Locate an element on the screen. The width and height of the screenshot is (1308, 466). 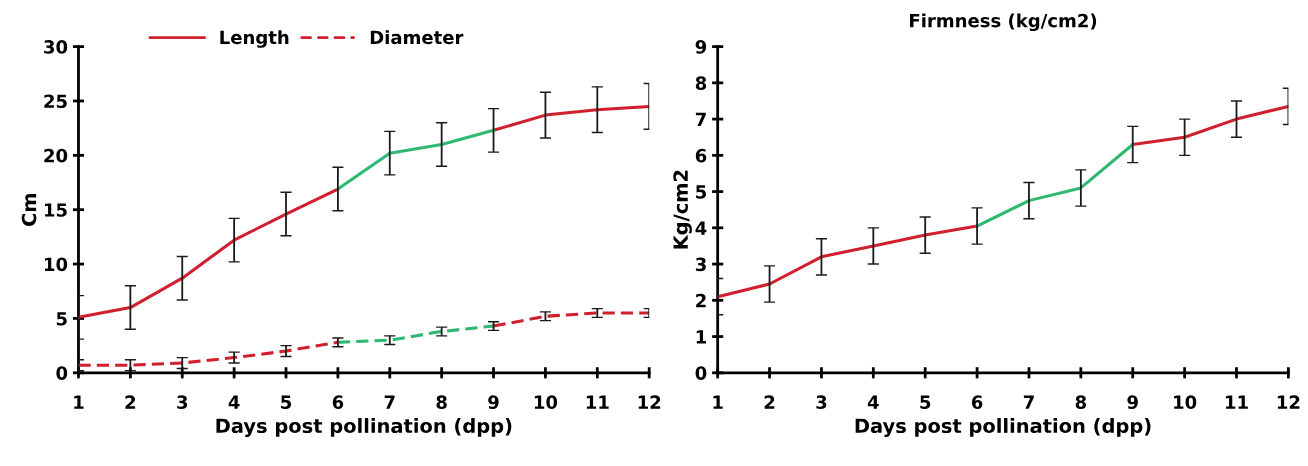
y-axis-title: Cm is located at coordinates (29, 209).